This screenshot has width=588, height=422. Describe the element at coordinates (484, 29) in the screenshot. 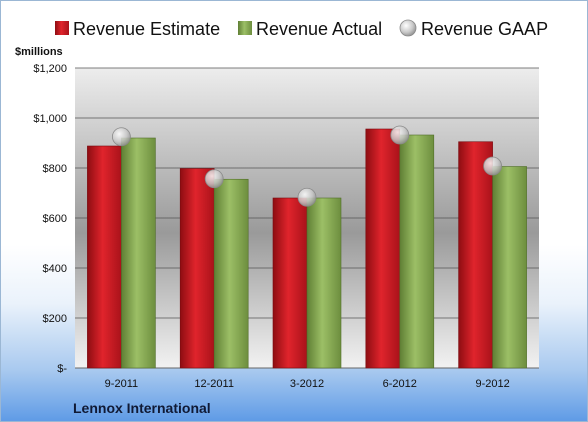

I see `legend-label-gaap: Revenue GAAP` at that location.